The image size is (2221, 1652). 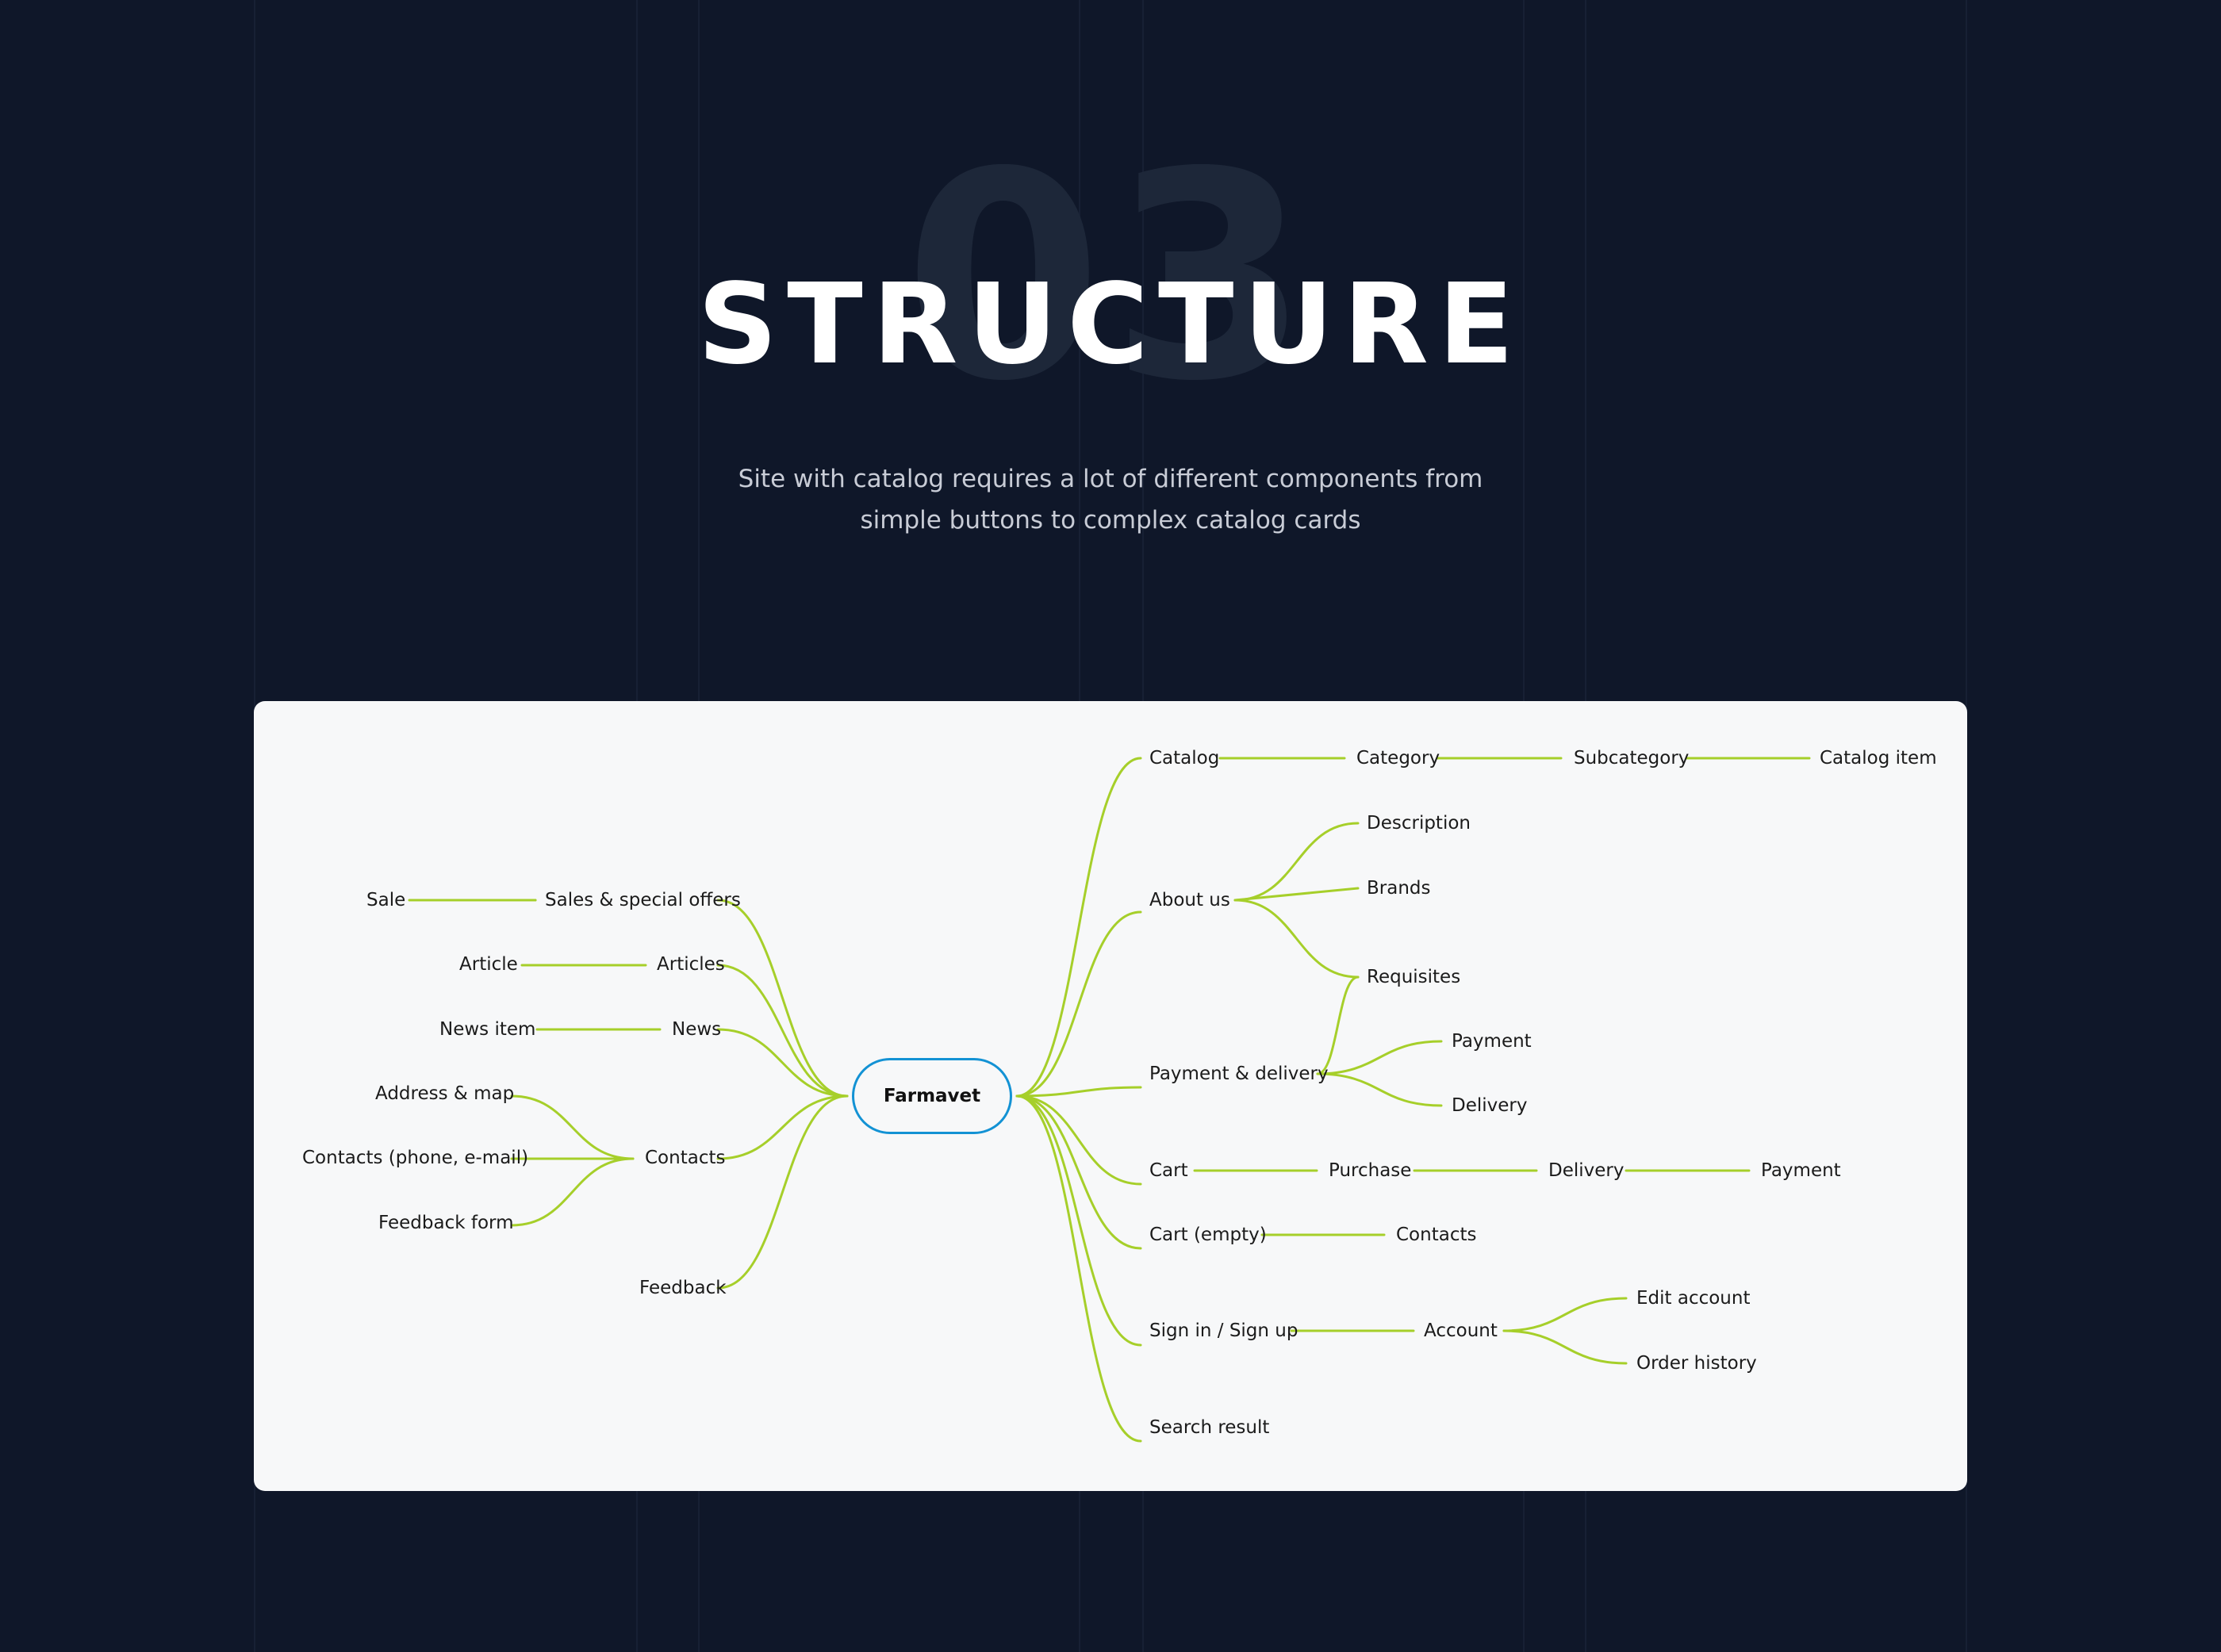 What do you see at coordinates (1878, 758) in the screenshot?
I see `node-catalog-item: Catalog item` at bounding box center [1878, 758].